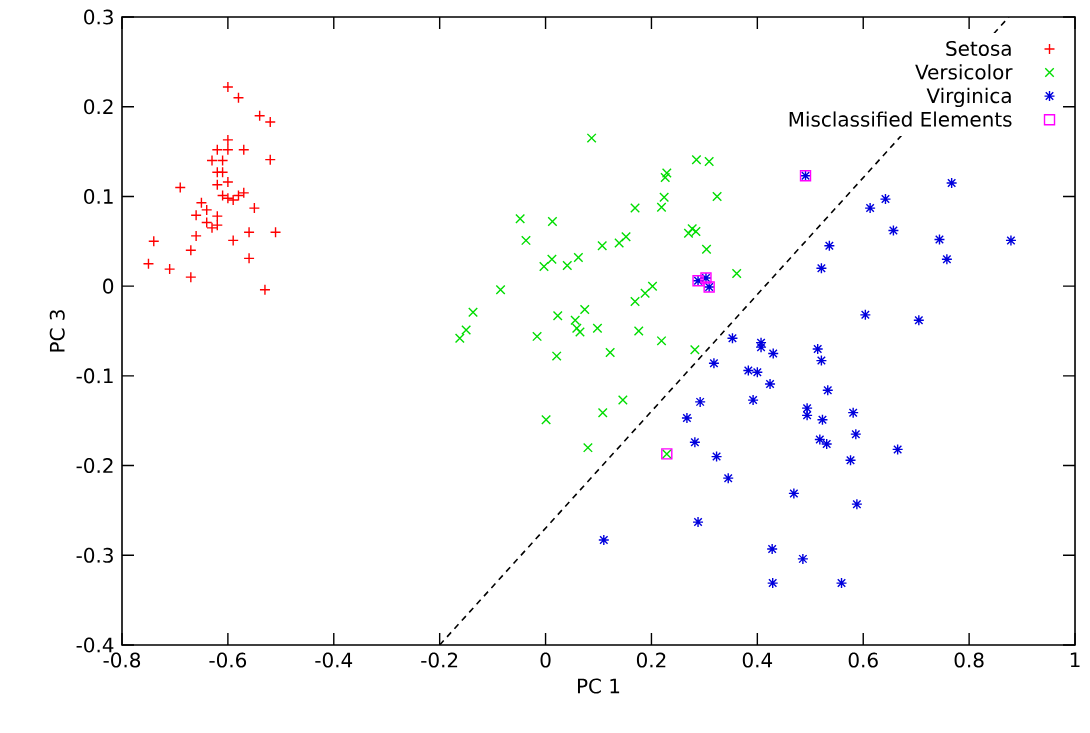  Describe the element at coordinates (94, 376) in the screenshot. I see `y-tick-label: -0.1` at that location.